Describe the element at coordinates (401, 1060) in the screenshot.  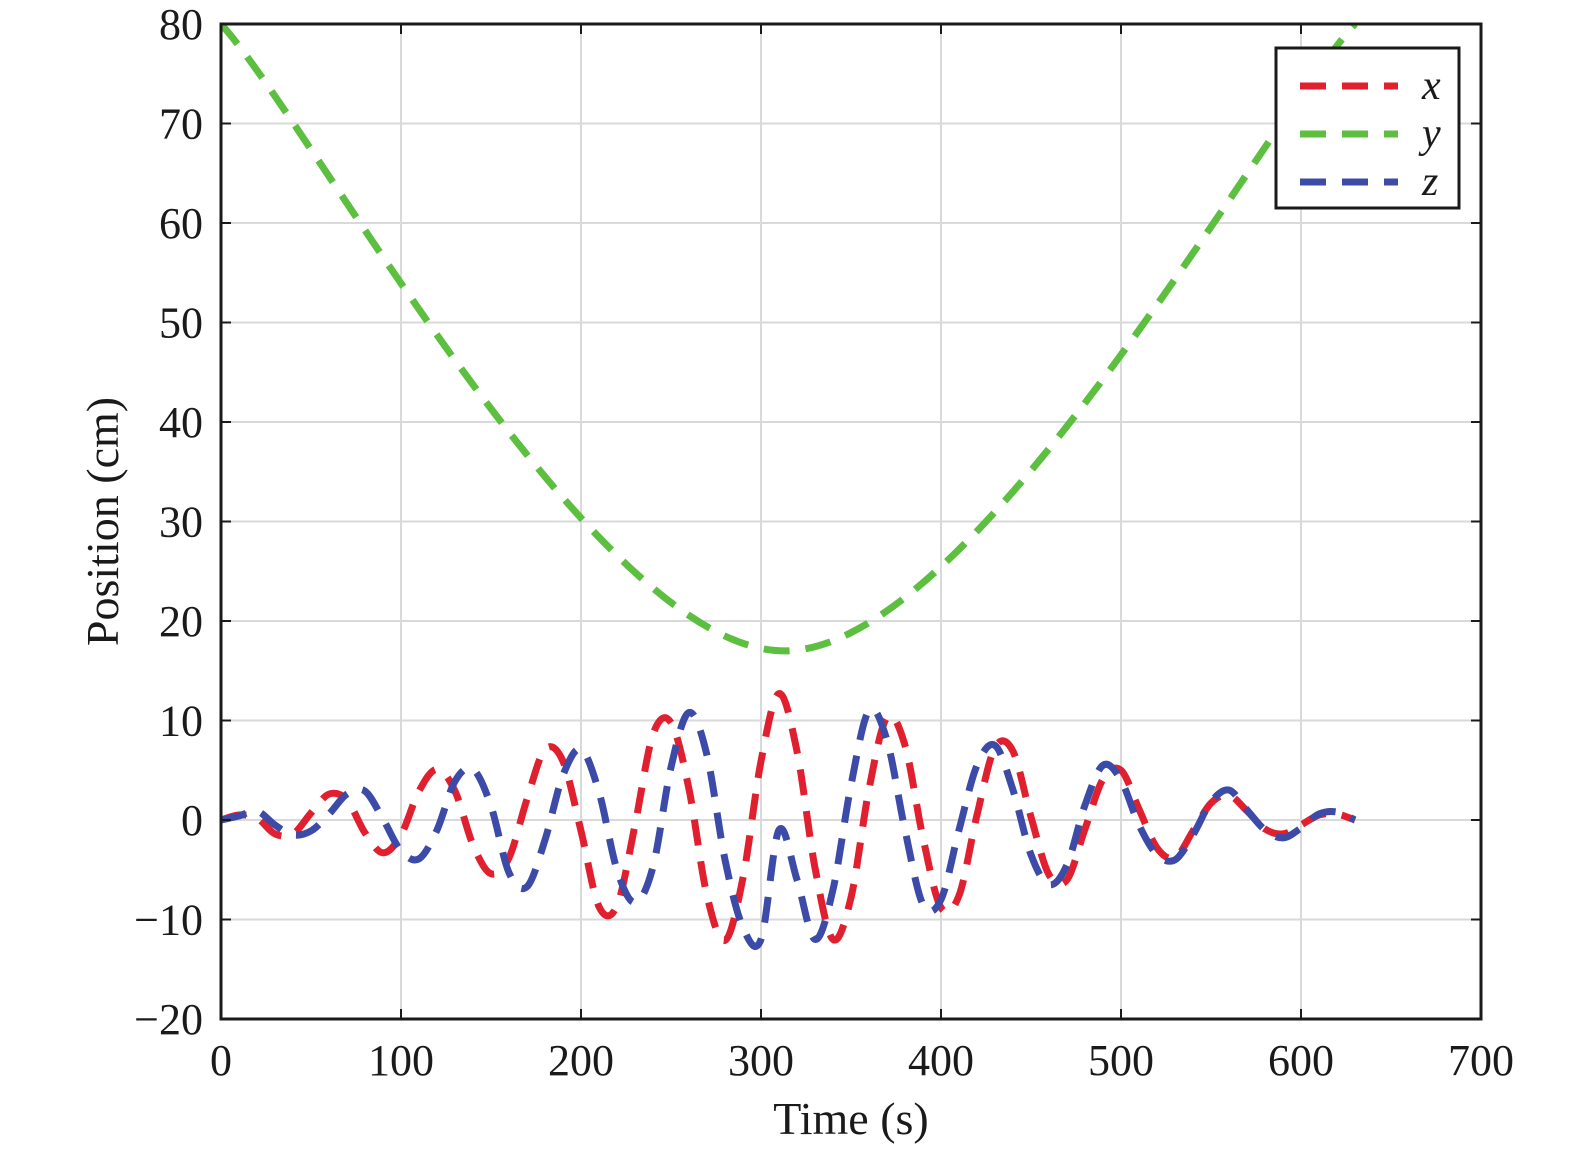
I see `x-tick-label: 100` at that location.